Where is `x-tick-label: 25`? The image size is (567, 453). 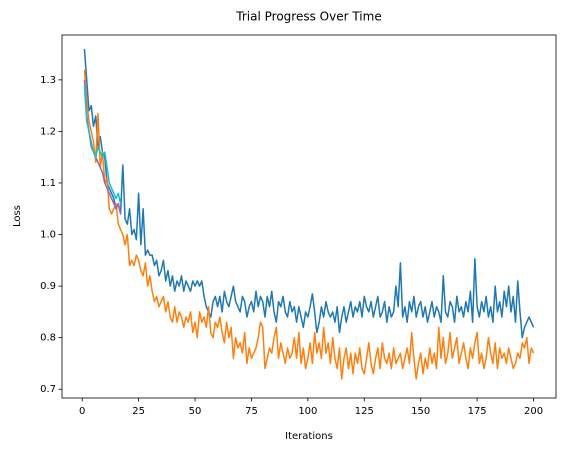 x-tick-label: 25 is located at coordinates (138, 411).